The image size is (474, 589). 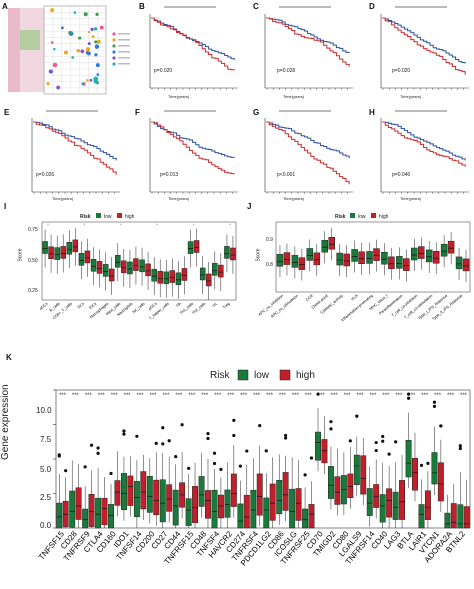 What do you see at coordinates (286, 71) in the screenshot?
I see `km-pvalue-c: p=0.028` at bounding box center [286, 71].